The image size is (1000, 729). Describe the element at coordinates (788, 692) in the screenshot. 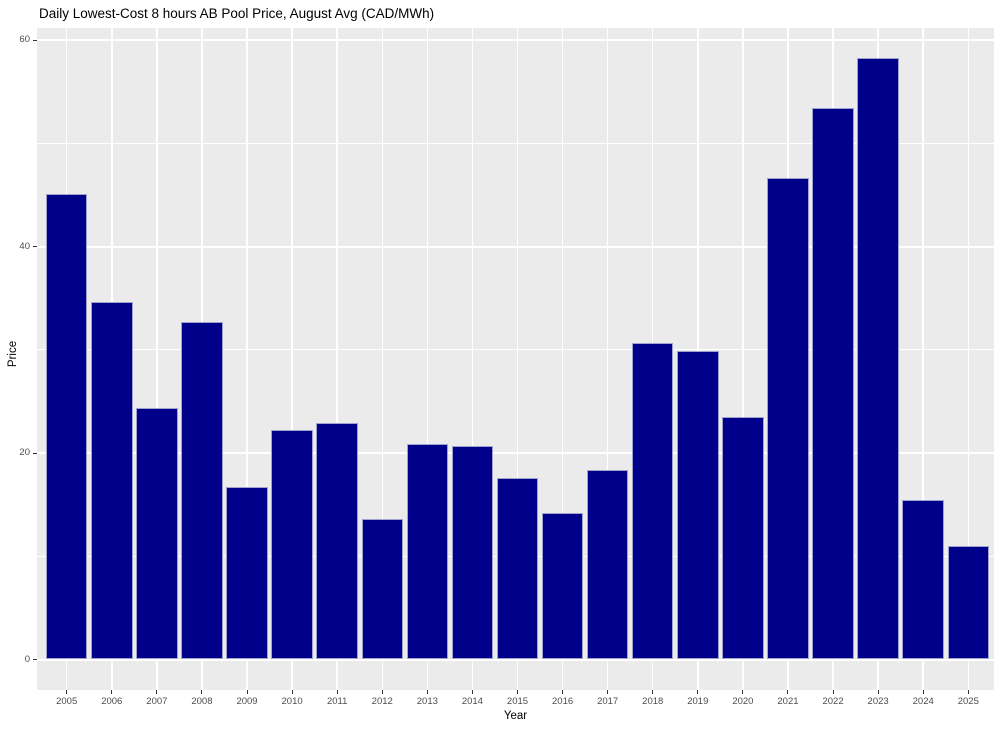

I see `x-tick-mark-2021` at that location.